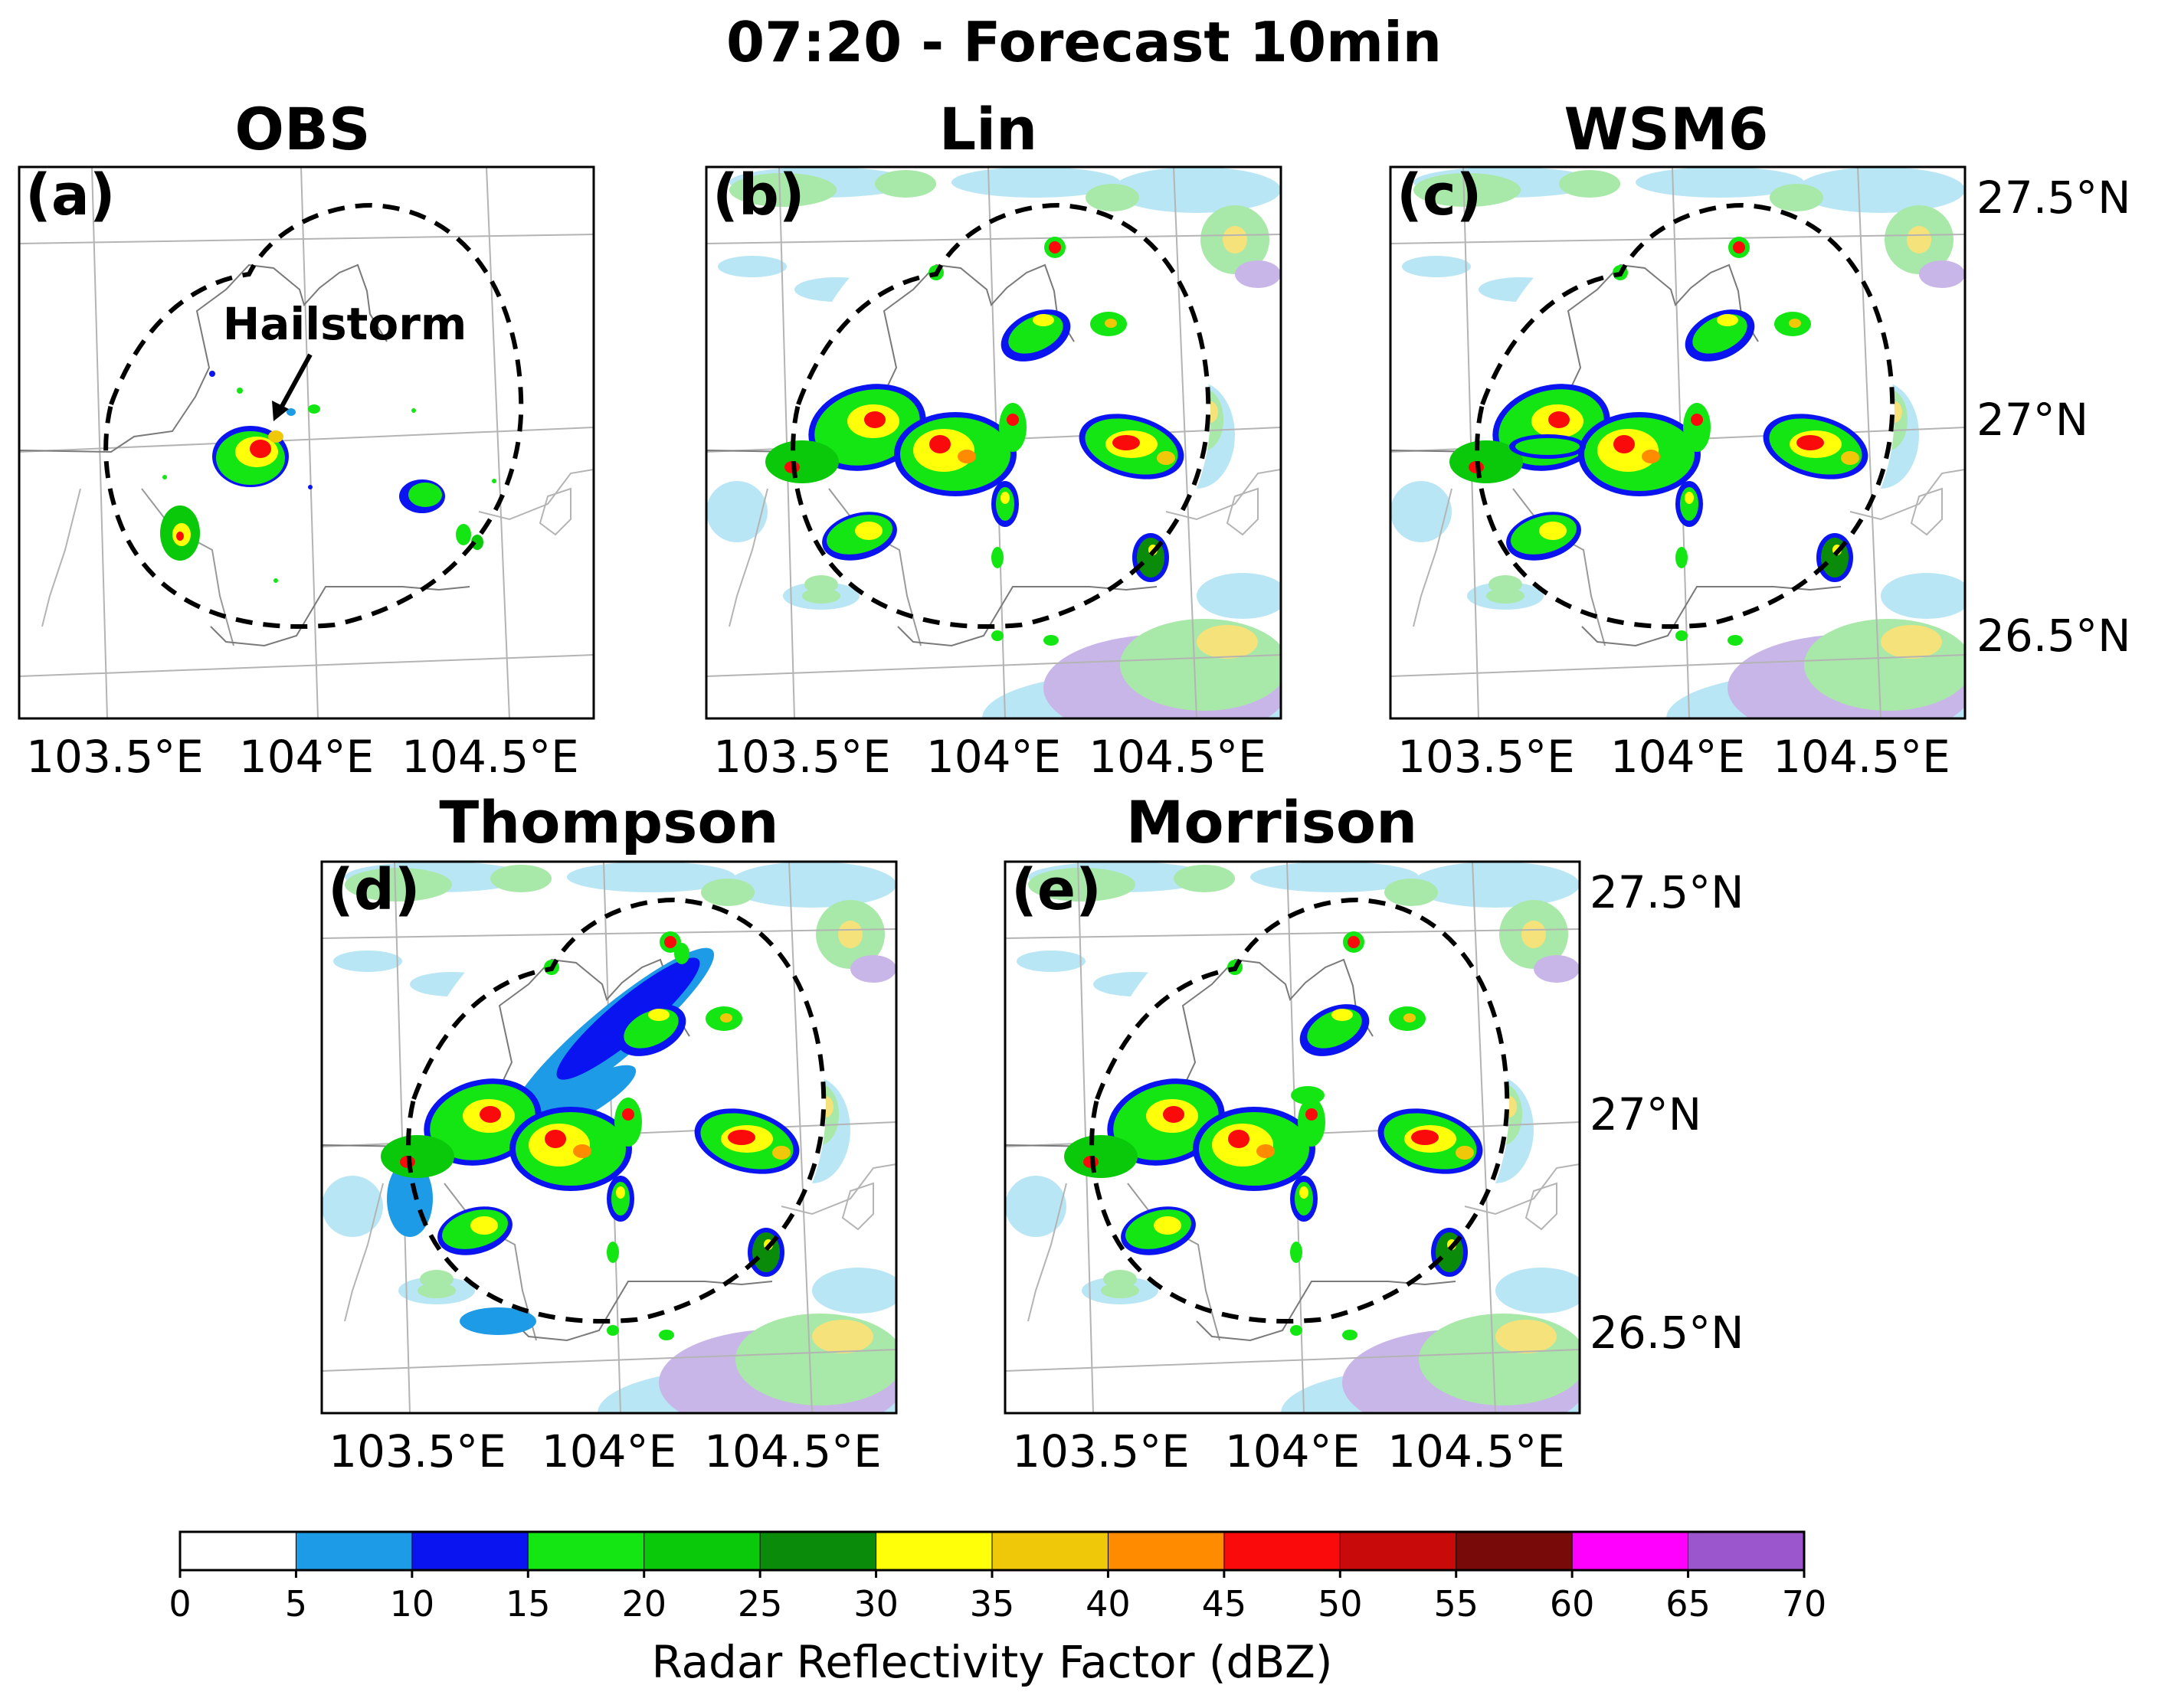 This screenshot has height=1708, width=2168. I want to click on panel-title-thompson: Thompson, so click(608, 822).